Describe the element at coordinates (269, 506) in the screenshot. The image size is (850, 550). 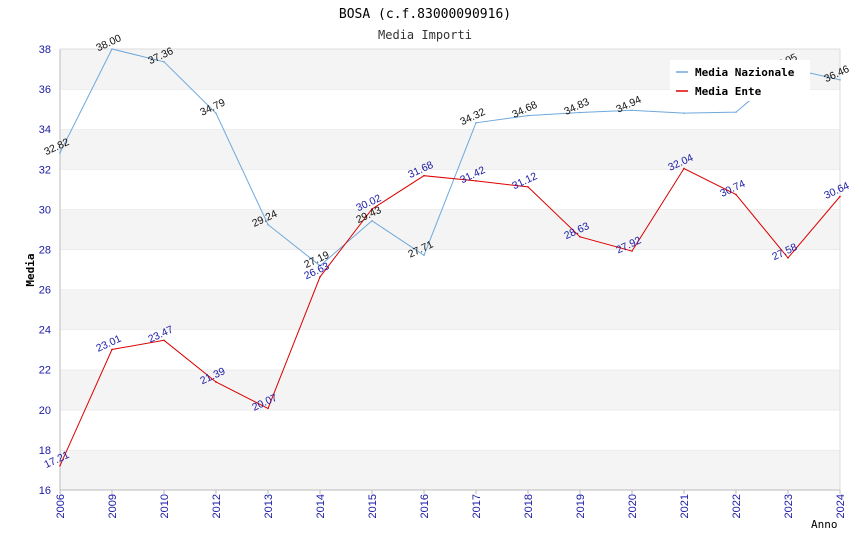
I see `x-tick-label: 2013` at that location.